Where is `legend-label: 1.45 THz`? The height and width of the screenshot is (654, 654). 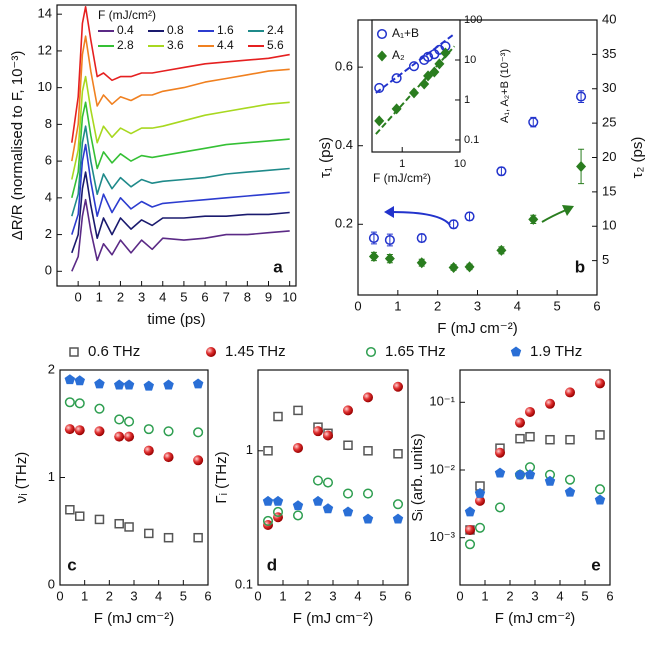
legend-label: 1.45 THz is located at coordinates (255, 351).